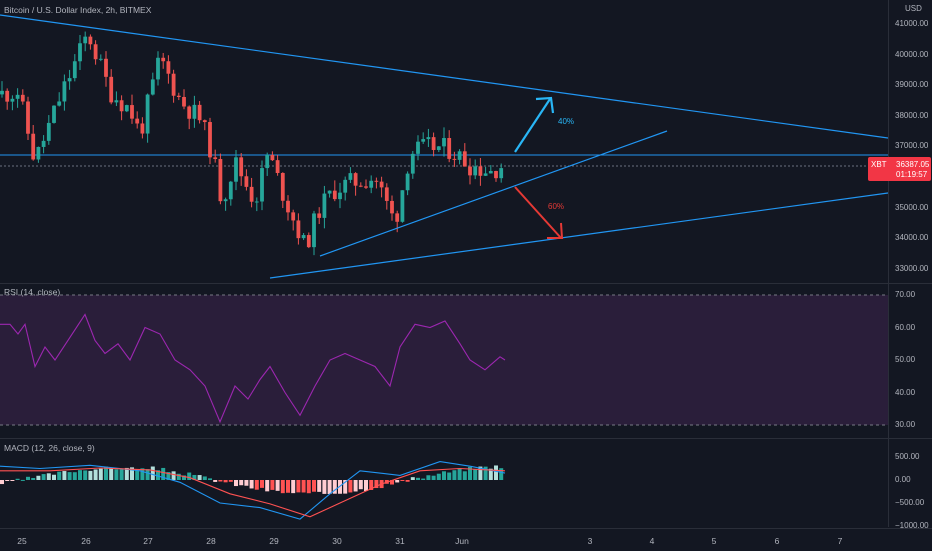 This screenshot has height=551, width=932. I want to click on rsi-axis: 70.00 60.00 50.00 40.00 30.00, so click(910, 361).